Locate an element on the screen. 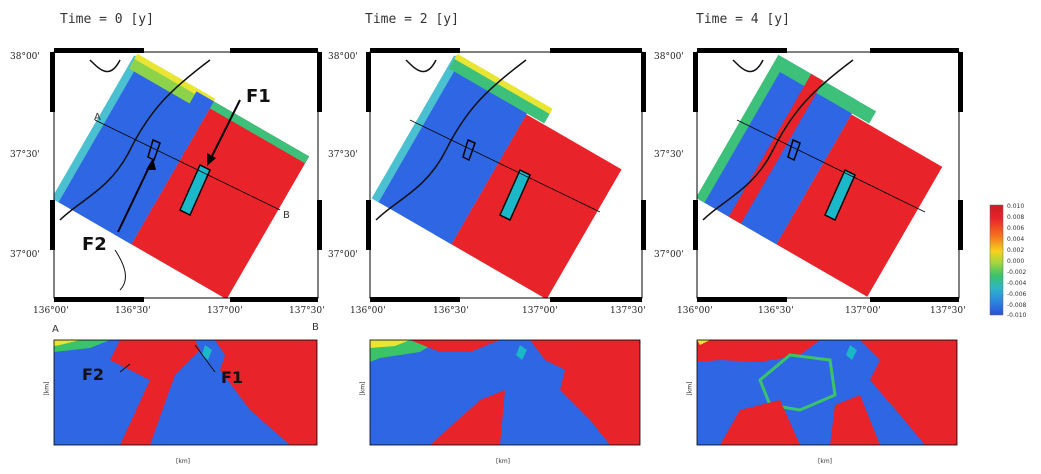 The width and height of the screenshot is (1041, 474). colorbar-tick-9: -0.008 is located at coordinates (1017, 305).